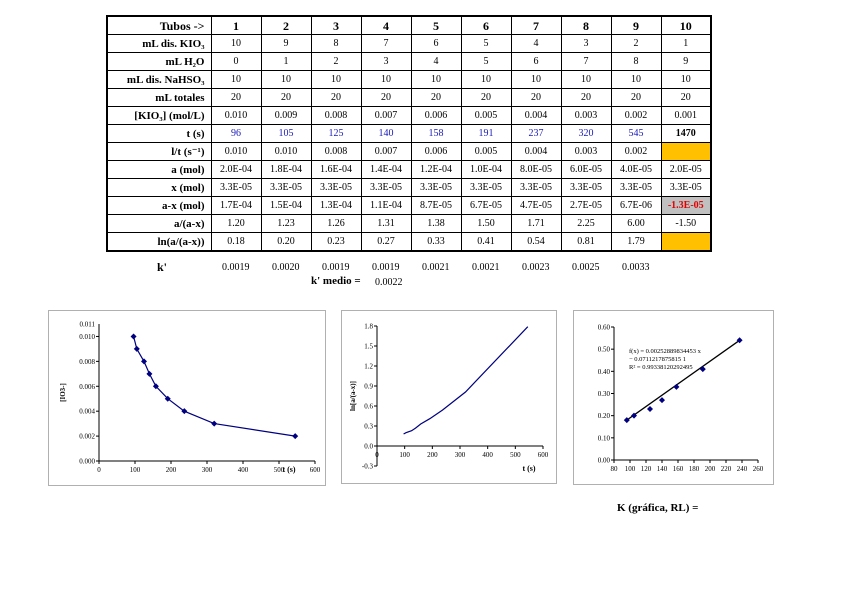  I want to click on y-tick-label: 0.20, so click(604, 416).